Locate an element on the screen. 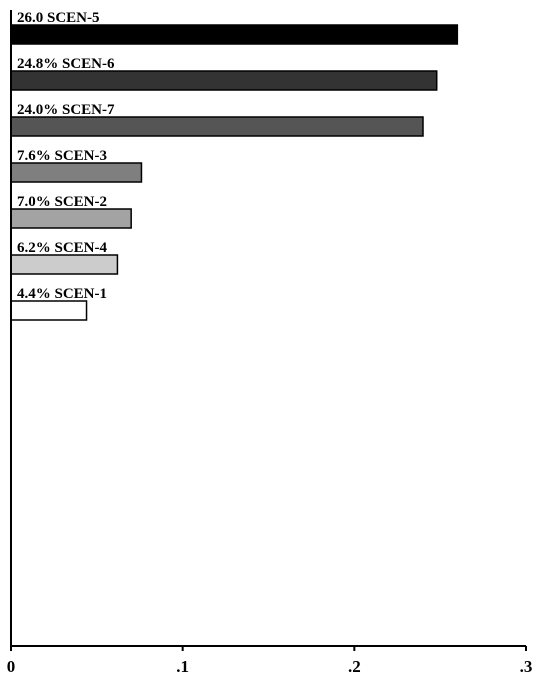 The height and width of the screenshot is (682, 536). bar-label: 7.6% SCEN-3 is located at coordinates (62, 156).